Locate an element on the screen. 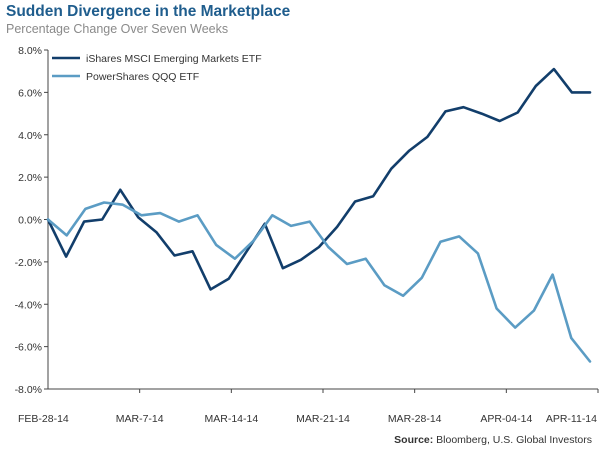 The width and height of the screenshot is (600, 451). source-text: Bloomberg, U.S. Global Investors is located at coordinates (512, 440).